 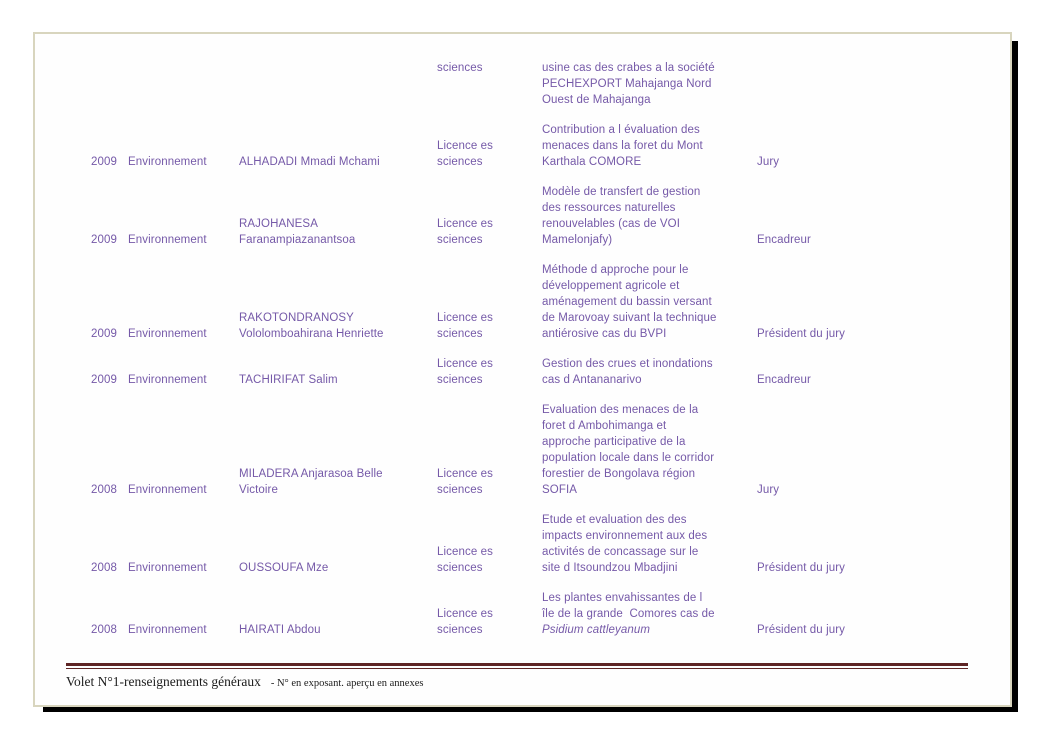 I want to click on footer-double-rule, so click(x=517, y=666).